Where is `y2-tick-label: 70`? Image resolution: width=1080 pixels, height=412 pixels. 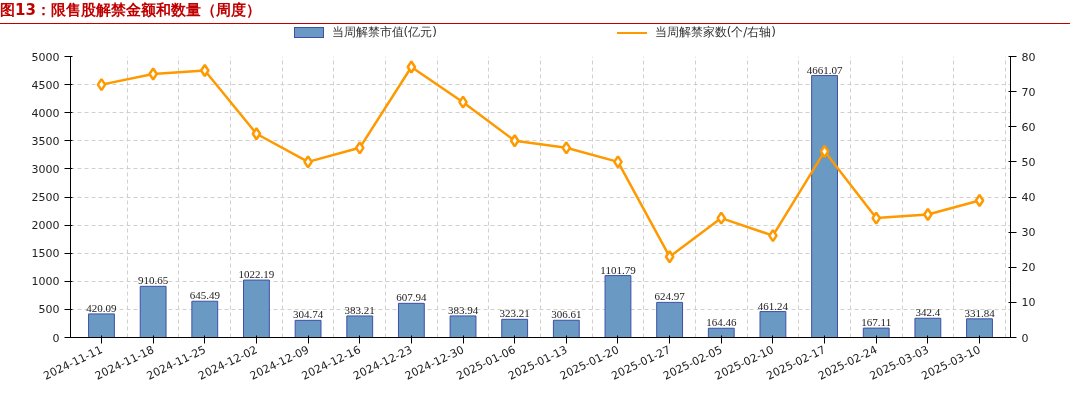
y2-tick-label: 70 is located at coordinates (1028, 92).